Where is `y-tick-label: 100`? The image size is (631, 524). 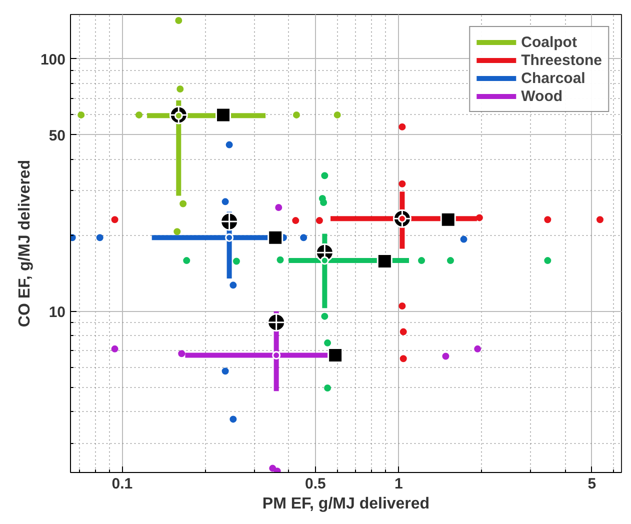
y-tick-label: 100 is located at coordinates (53, 59).